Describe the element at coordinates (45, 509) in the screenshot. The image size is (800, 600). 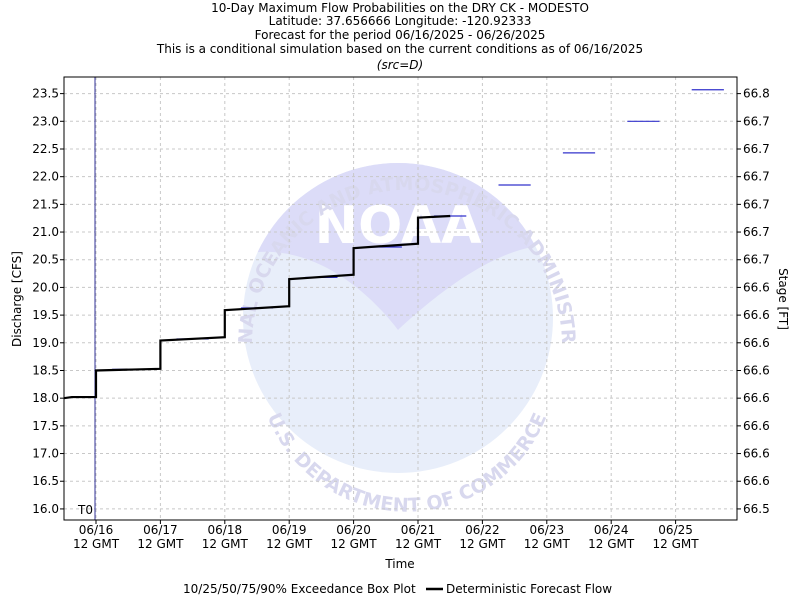
I see `y-tick-label: 16.0` at that location.